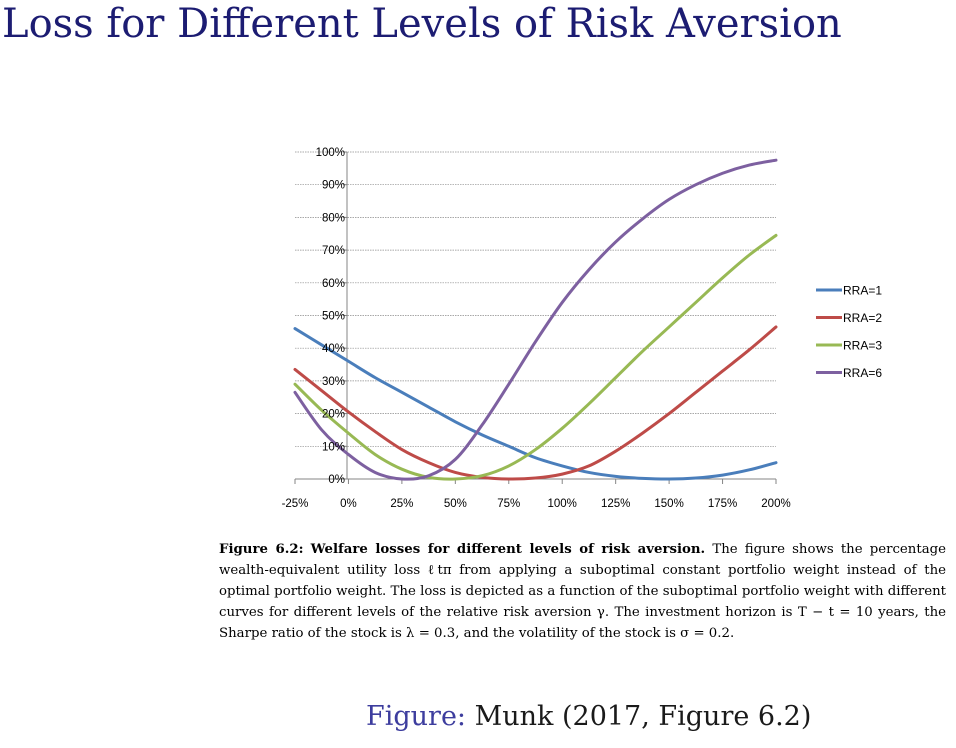  I want to click on chart-legend: RRA=1 RRA=2 RRA=3 RRA=6, so click(849, 332).